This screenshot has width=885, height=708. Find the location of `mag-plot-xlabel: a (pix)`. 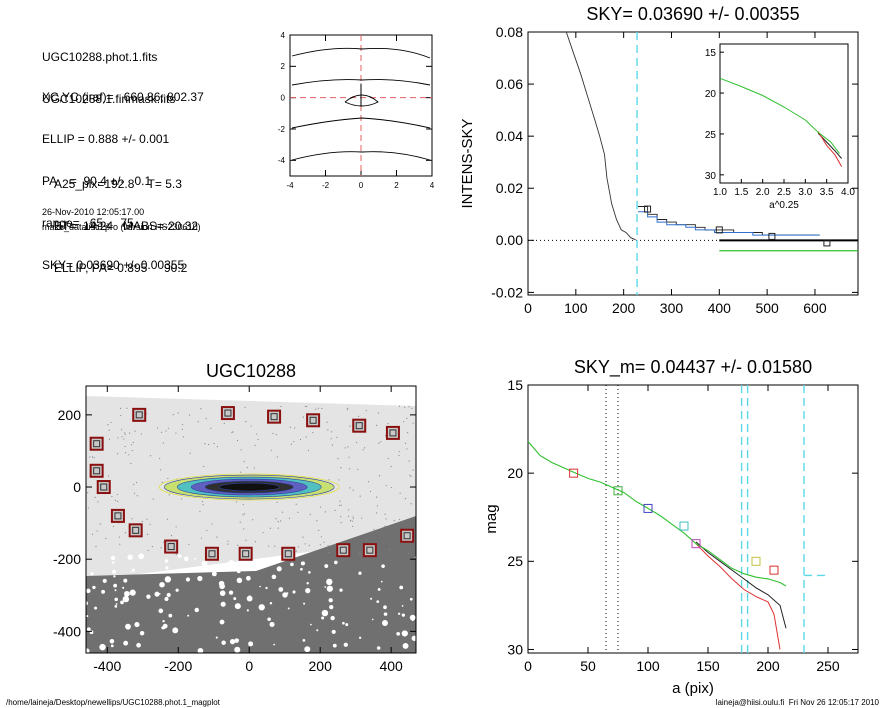

mag-plot-xlabel: a (pix) is located at coordinates (693, 688).